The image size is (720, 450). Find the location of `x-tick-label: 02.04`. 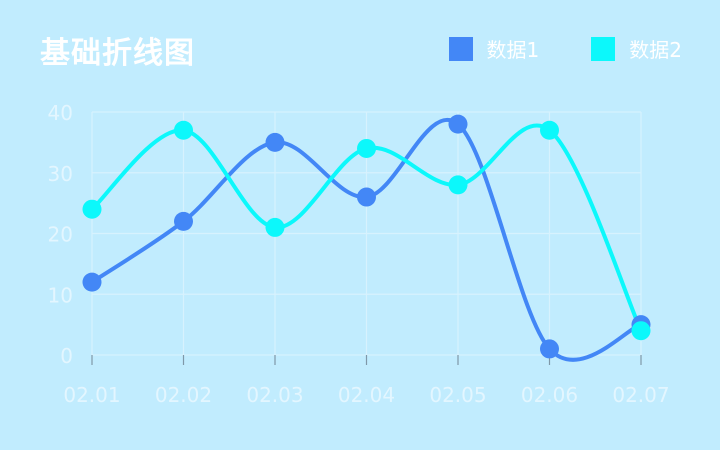

x-tick-label: 02.04 is located at coordinates (366, 395).